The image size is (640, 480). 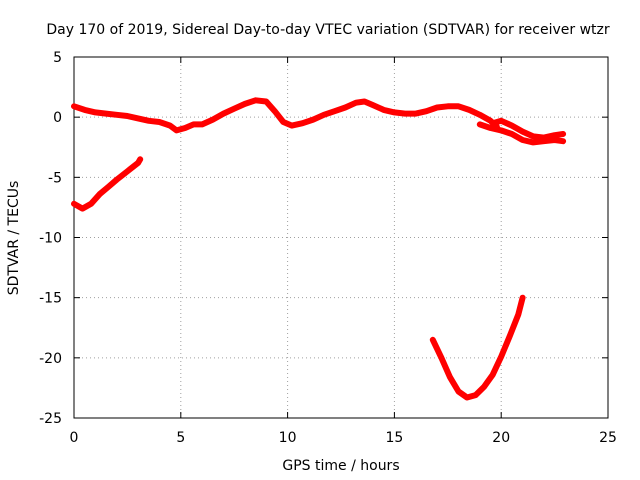 I want to click on x-axis-label: GPS time / hours, so click(x=340, y=466).